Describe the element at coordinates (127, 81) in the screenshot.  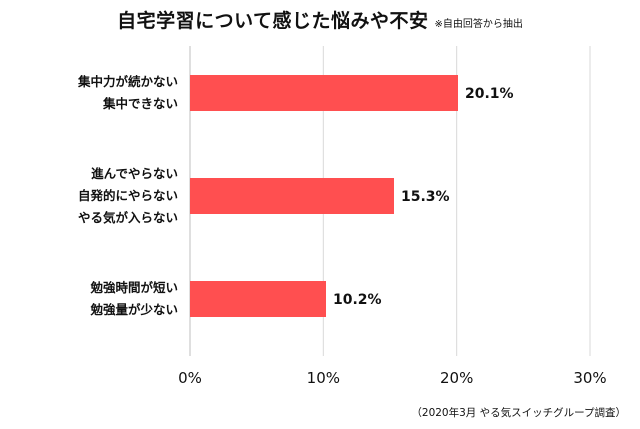
I see `category-label: 集中力が続かない` at that location.